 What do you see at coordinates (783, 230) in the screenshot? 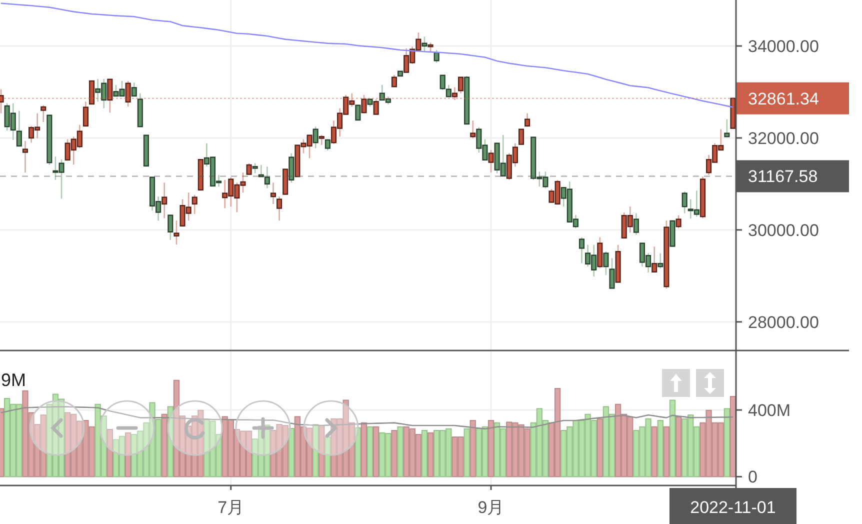
I see `y-tick-label: 30000.00` at bounding box center [783, 230].